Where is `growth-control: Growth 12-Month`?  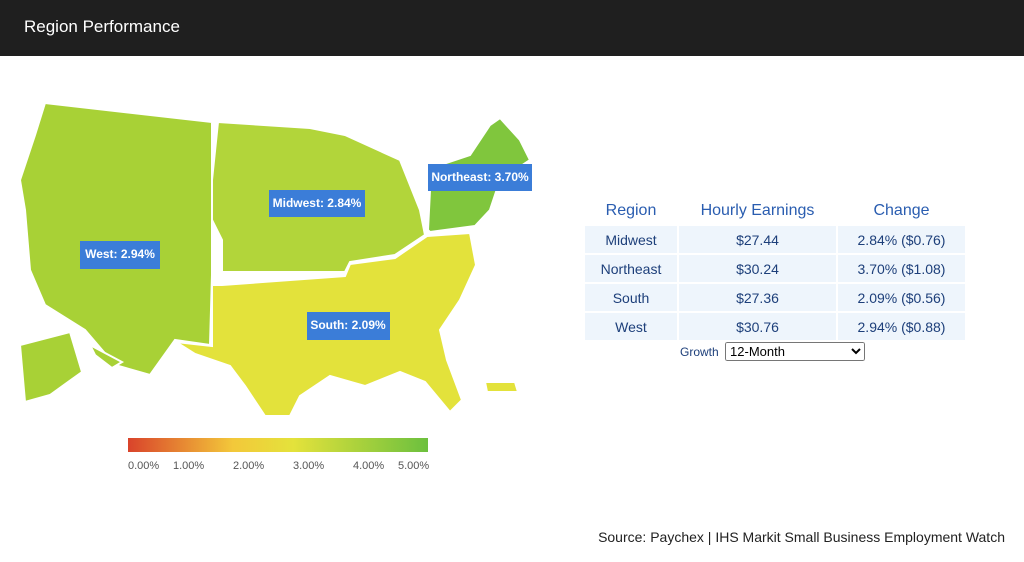
growth-control: Growth 12-Month is located at coordinates (773, 351).